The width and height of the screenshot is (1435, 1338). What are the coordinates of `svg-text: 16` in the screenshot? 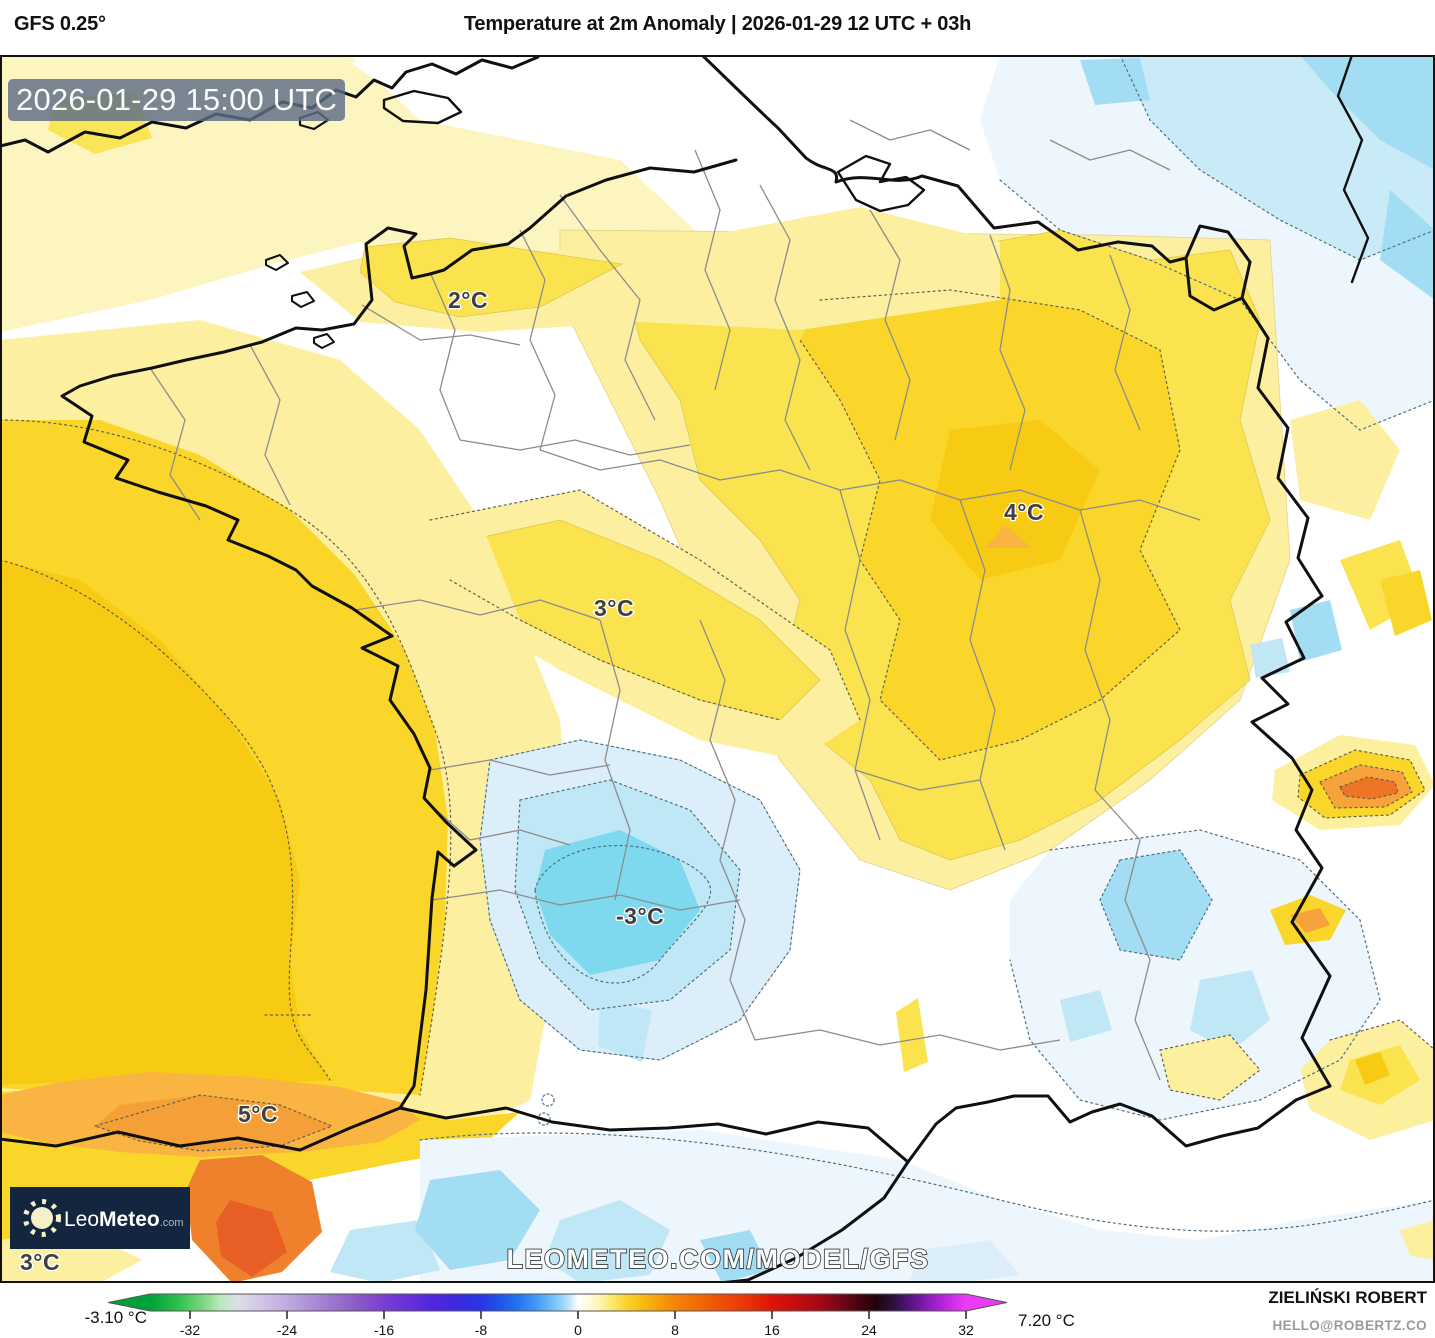 It's located at (772, 1330).